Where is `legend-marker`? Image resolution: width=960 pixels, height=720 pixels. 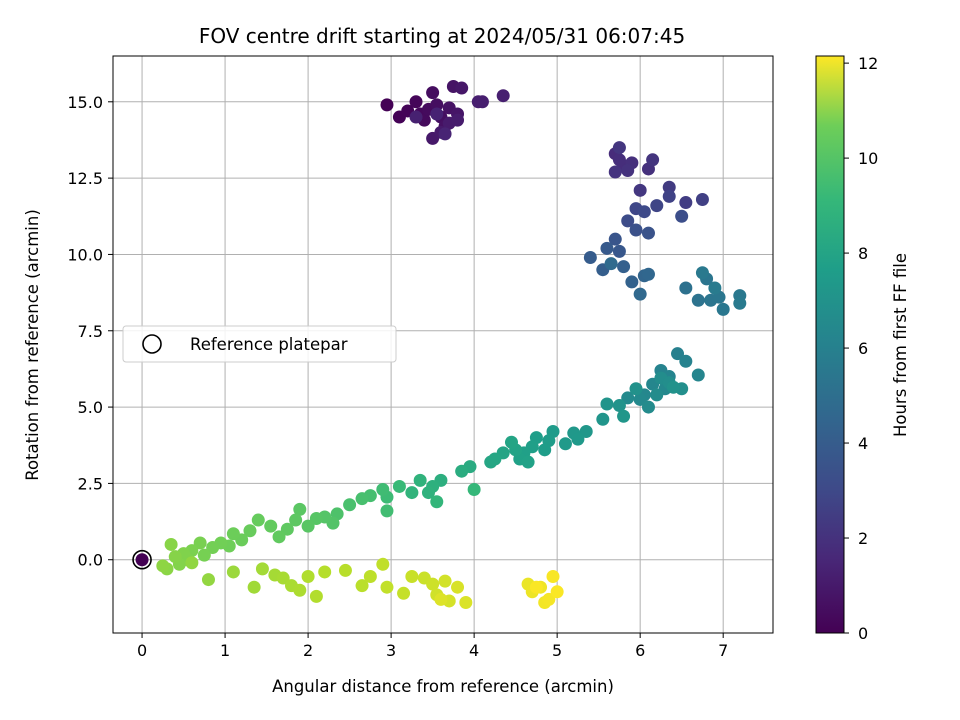 legend-marker is located at coordinates (152, 344).